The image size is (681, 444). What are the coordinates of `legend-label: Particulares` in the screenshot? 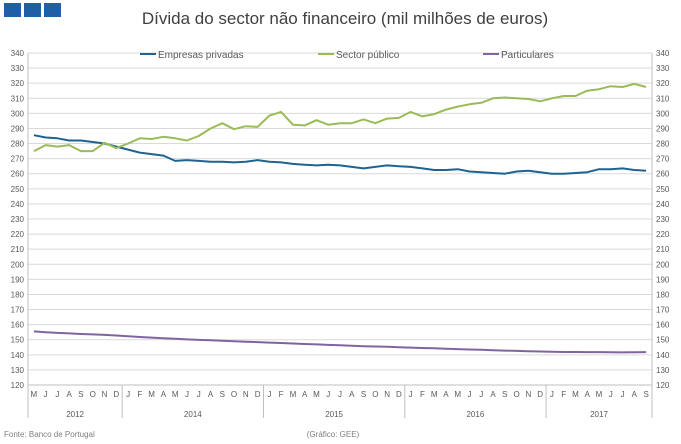 It's located at (527, 55).